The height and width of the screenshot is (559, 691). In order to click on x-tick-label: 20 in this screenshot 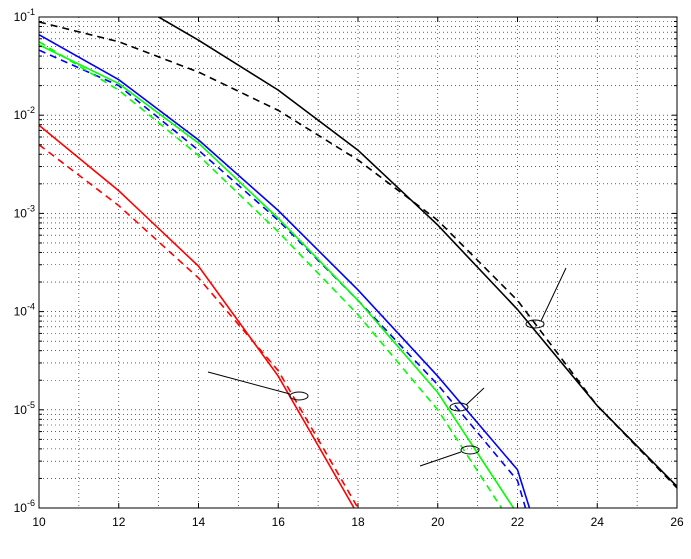, I will do `click(438, 522)`.